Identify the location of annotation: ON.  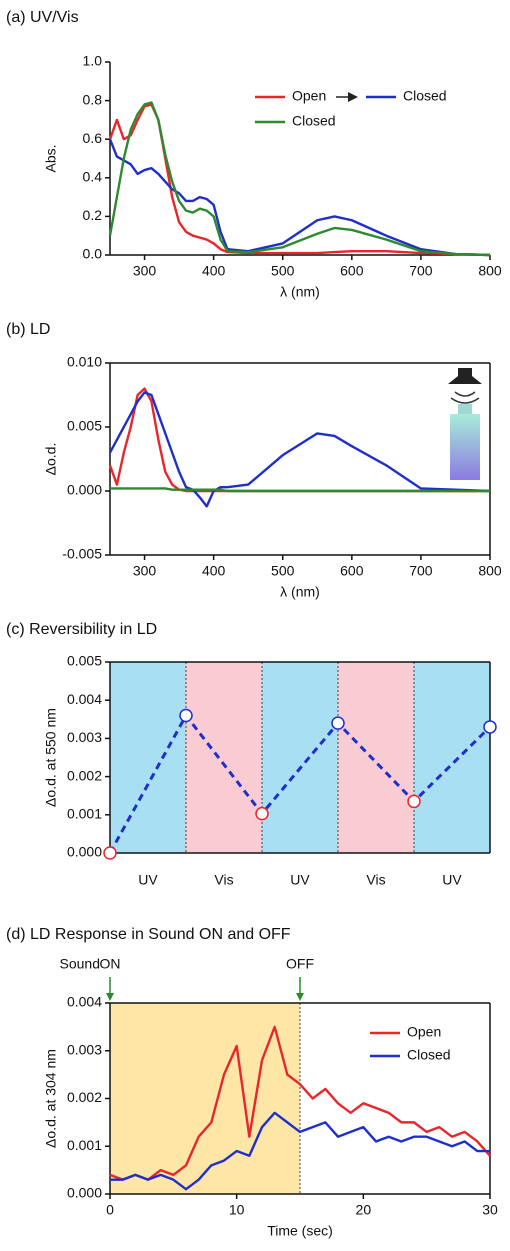
(110, 964).